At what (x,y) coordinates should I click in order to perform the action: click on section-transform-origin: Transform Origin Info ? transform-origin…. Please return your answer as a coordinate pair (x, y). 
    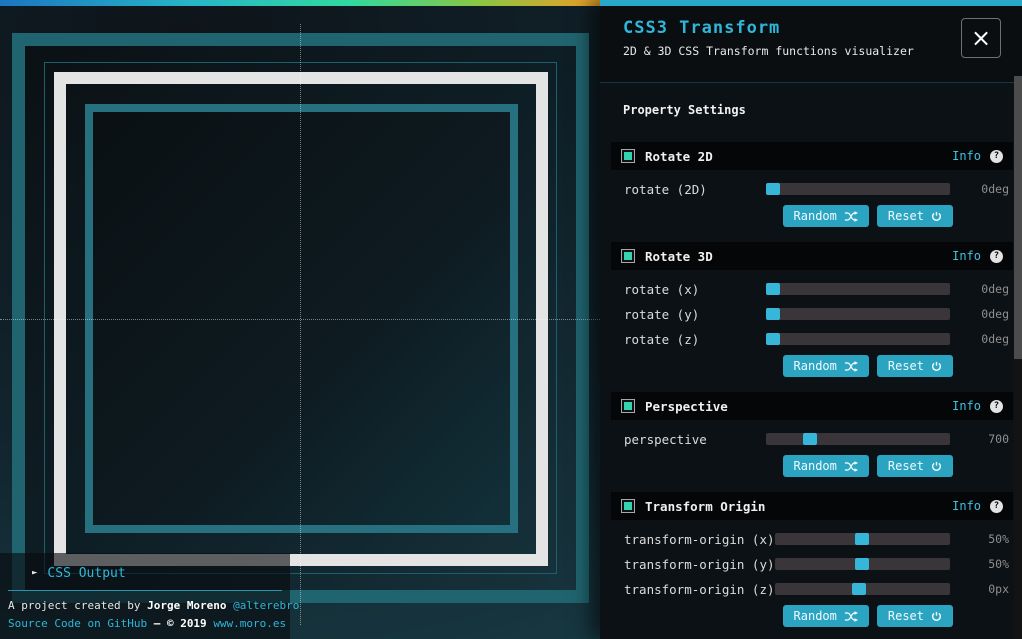
    Looking at the image, I should click on (812, 559).